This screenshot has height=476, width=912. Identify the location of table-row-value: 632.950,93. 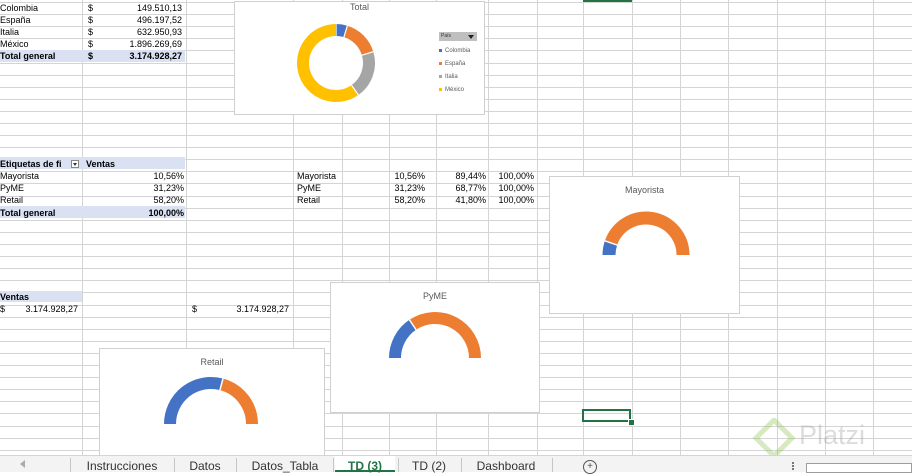
(159, 32).